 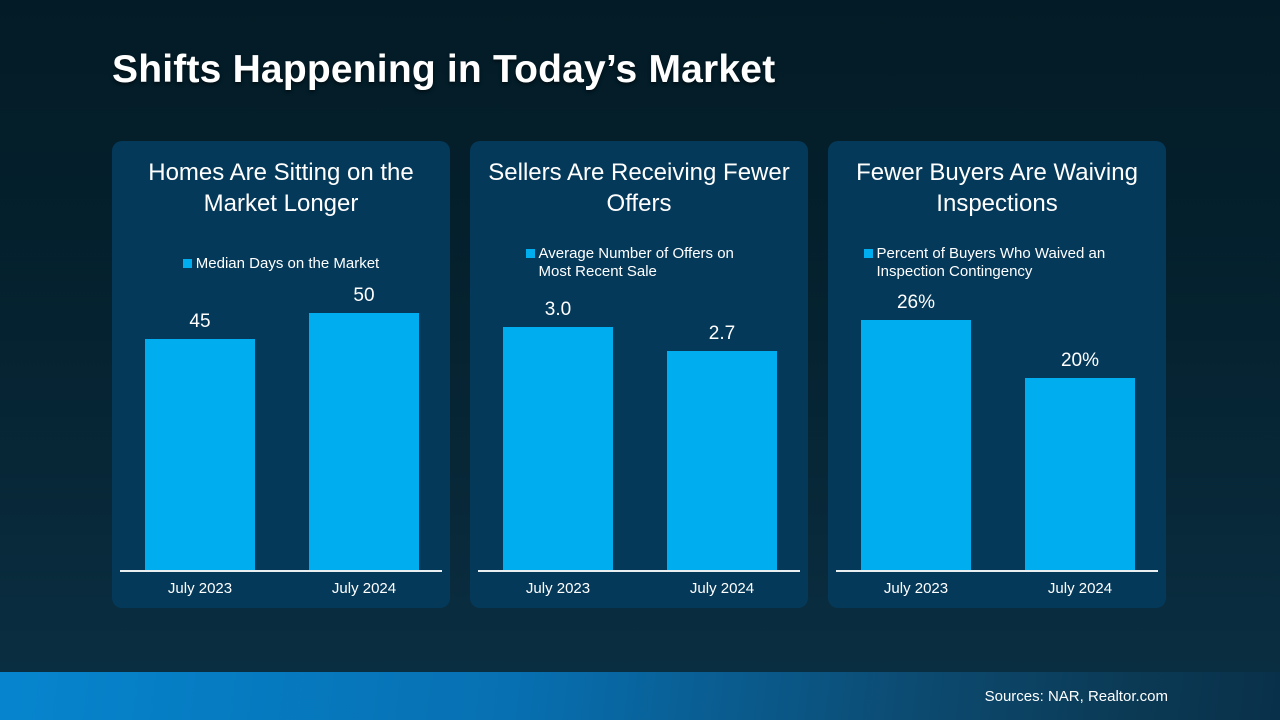 I want to click on bar-value-label: 45, so click(x=200, y=321).